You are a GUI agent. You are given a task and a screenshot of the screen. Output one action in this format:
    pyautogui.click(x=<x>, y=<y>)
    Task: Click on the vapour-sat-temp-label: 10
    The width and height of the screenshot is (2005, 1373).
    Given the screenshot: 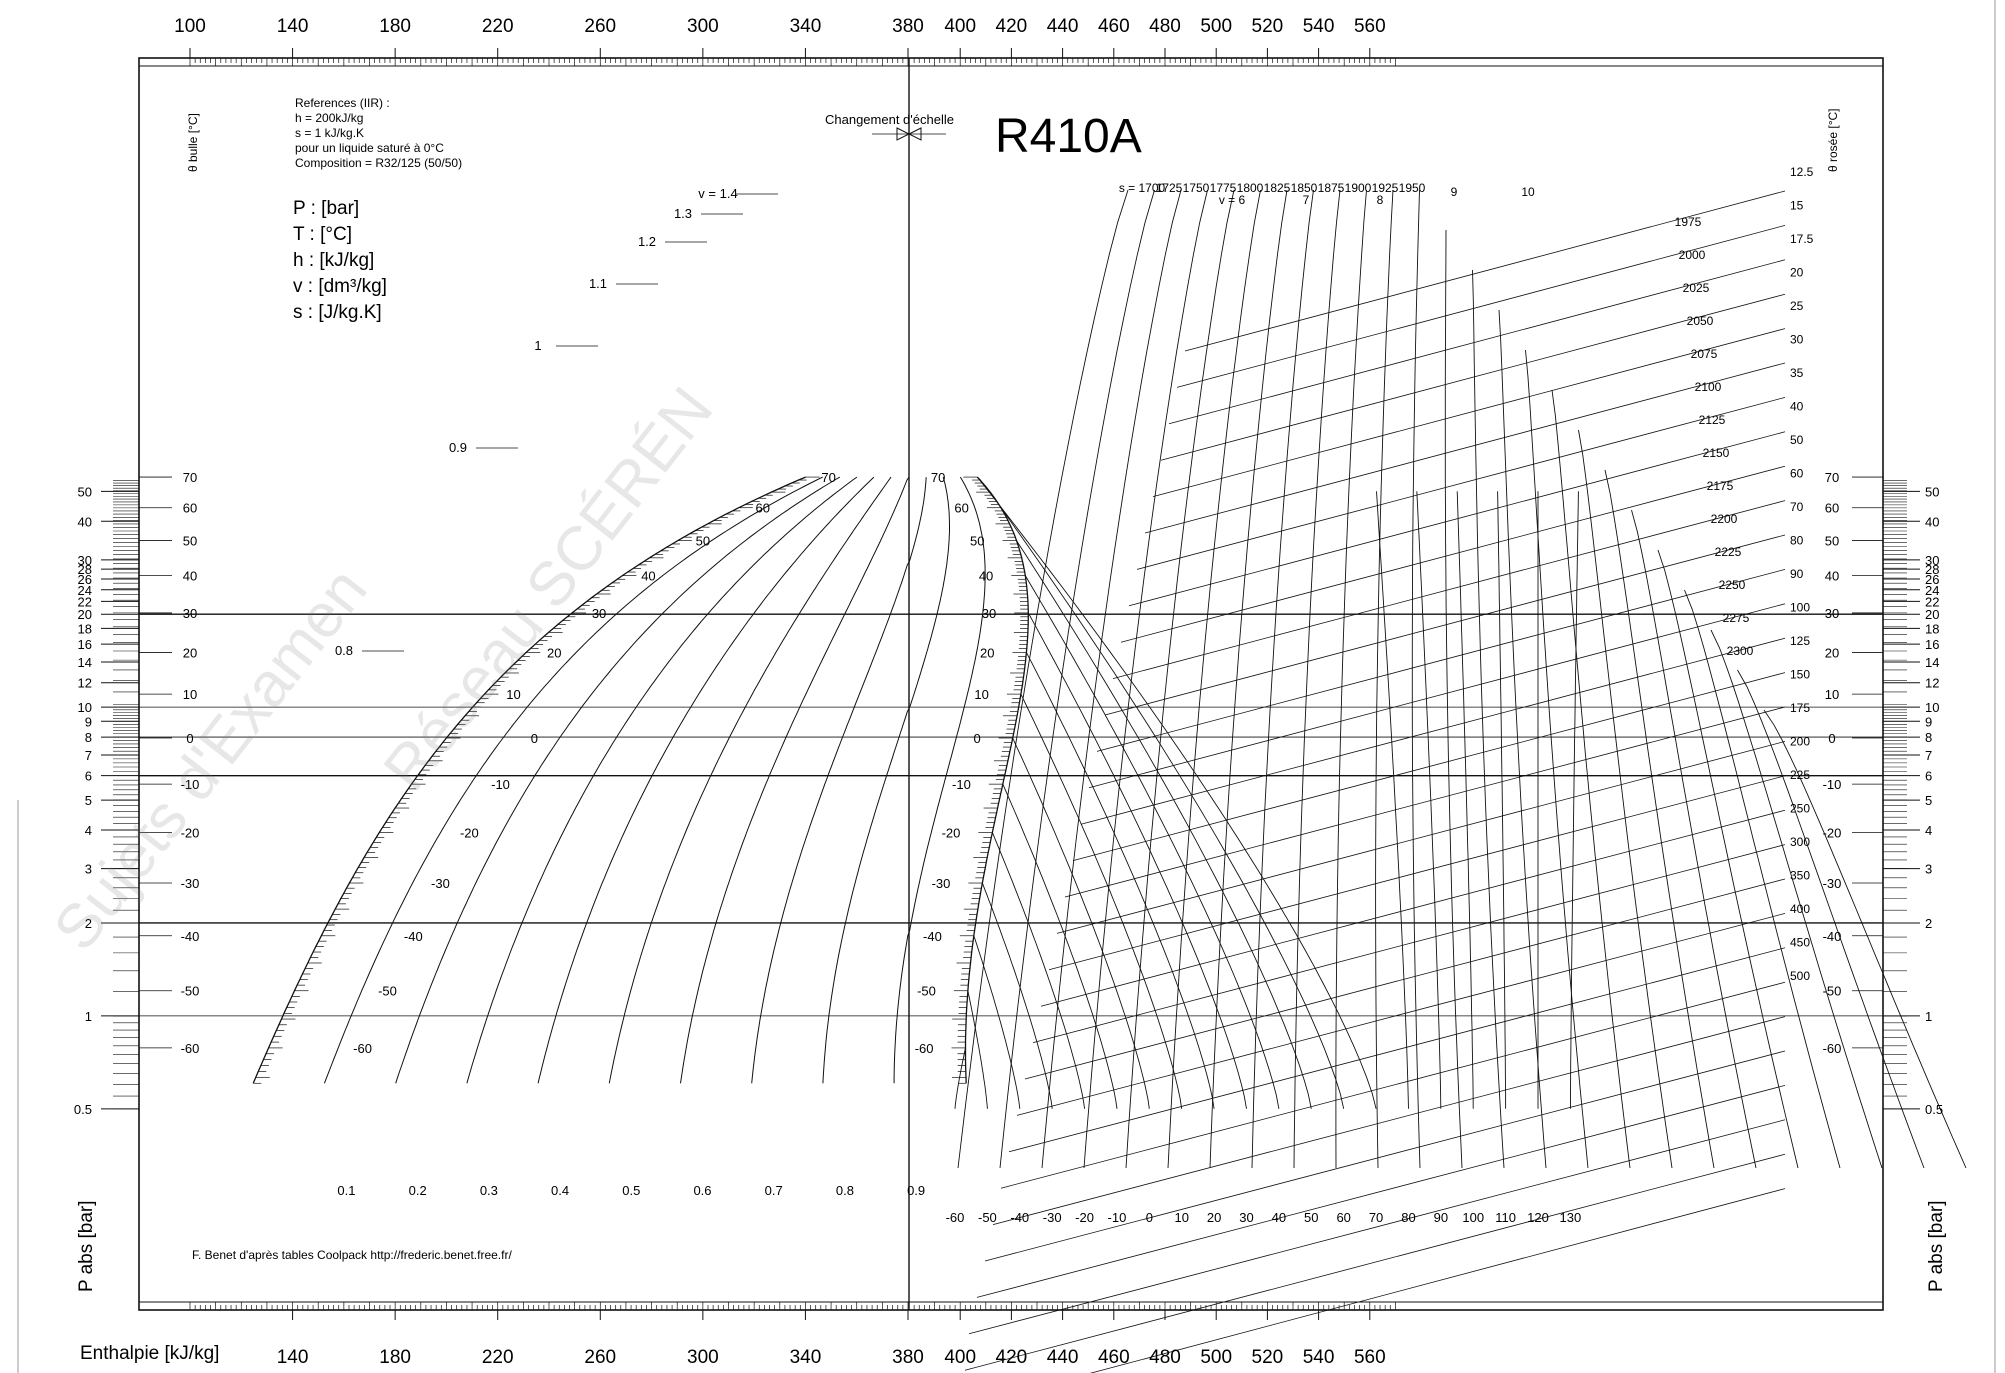 What is the action you would take?
    pyautogui.click(x=981, y=694)
    